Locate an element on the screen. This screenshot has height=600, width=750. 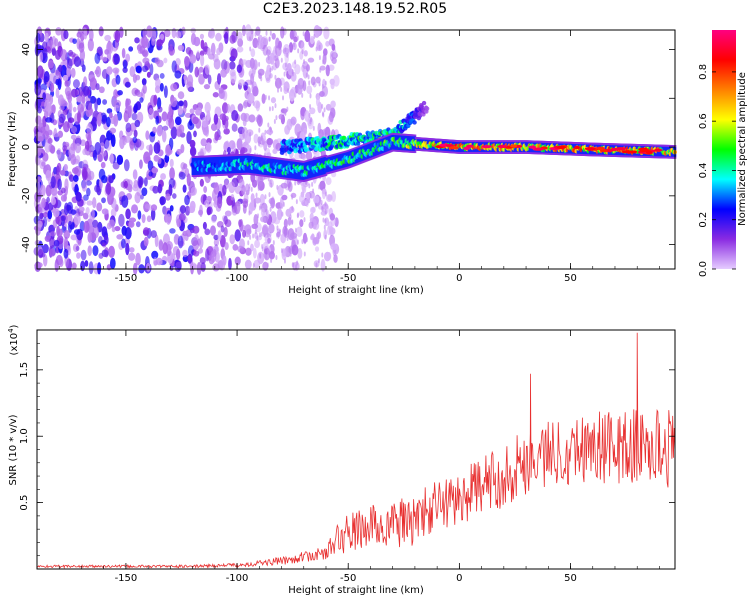
y-axis-label-top: Frequency (Hz) is located at coordinates (12, 149).